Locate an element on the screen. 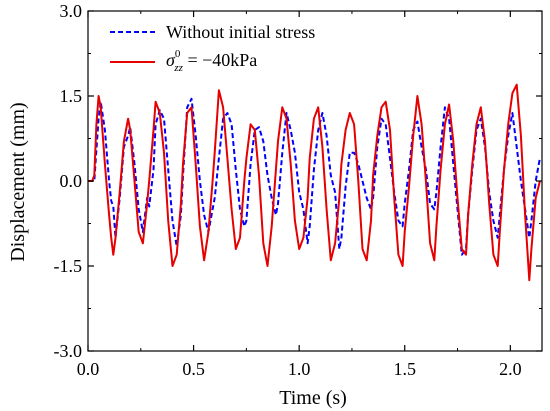  legend: Without initial stress σ0 zz = −40kPa is located at coordinates (212, 48).